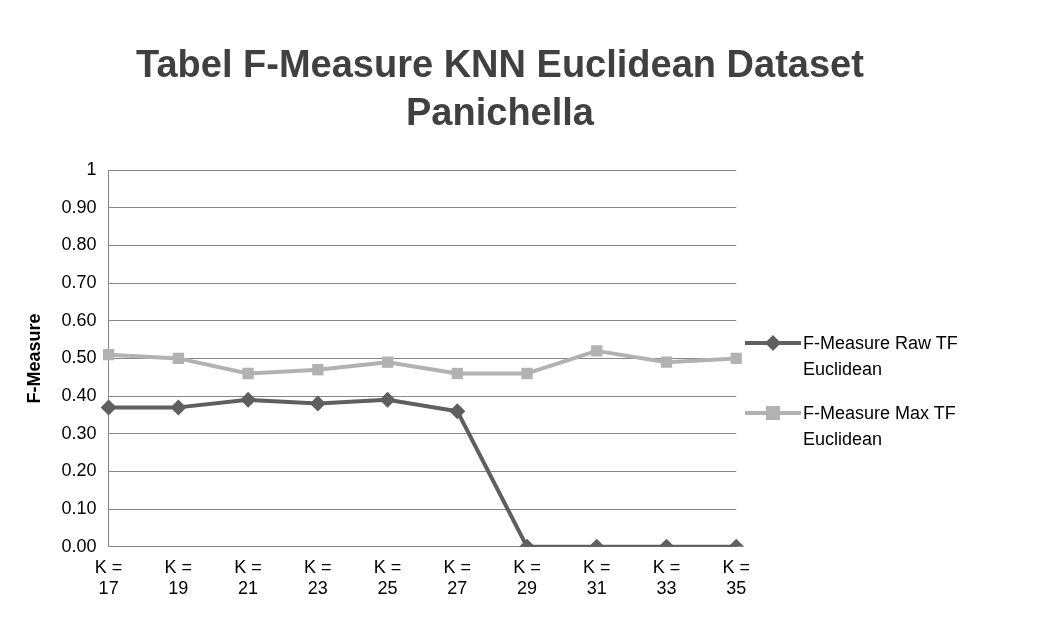 This screenshot has width=1060, height=618. Describe the element at coordinates (318, 577) in the screenshot. I see `x-tick-label: K = 23` at that location.